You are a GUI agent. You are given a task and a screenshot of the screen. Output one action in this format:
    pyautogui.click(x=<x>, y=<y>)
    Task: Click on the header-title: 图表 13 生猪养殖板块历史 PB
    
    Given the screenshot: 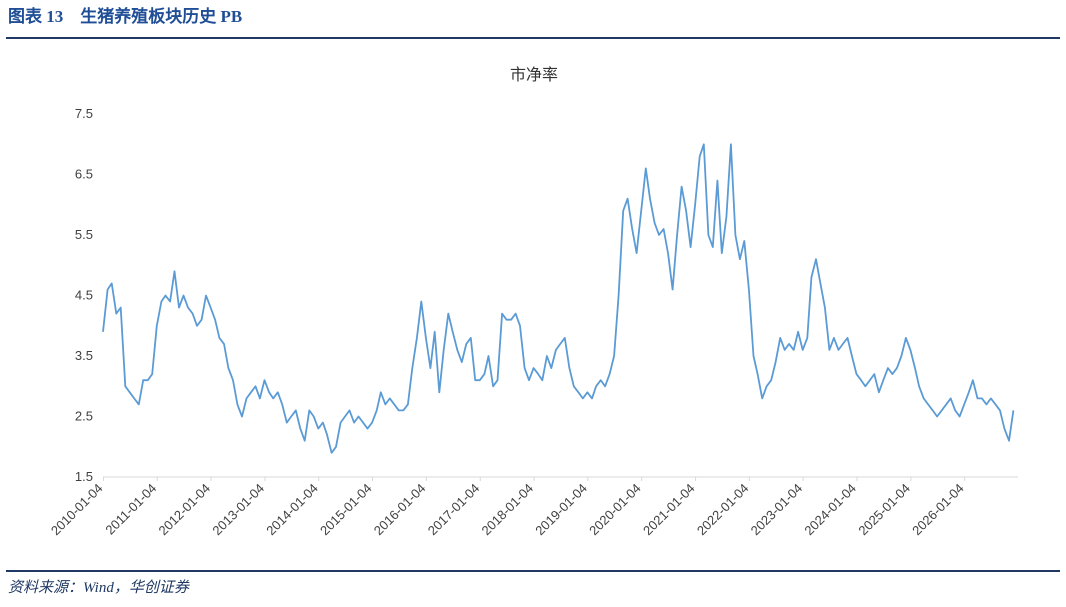 What is the action you would take?
    pyautogui.click(x=125, y=16)
    